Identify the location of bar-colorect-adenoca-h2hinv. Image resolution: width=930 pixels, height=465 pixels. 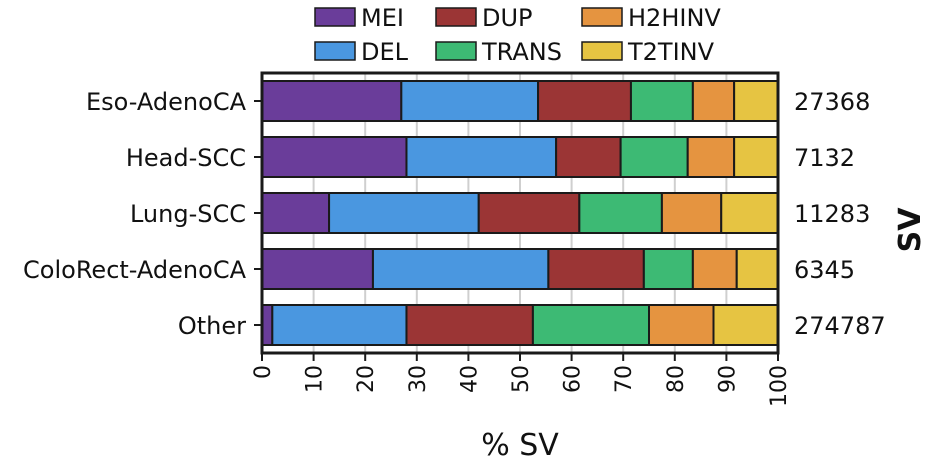
(714, 269).